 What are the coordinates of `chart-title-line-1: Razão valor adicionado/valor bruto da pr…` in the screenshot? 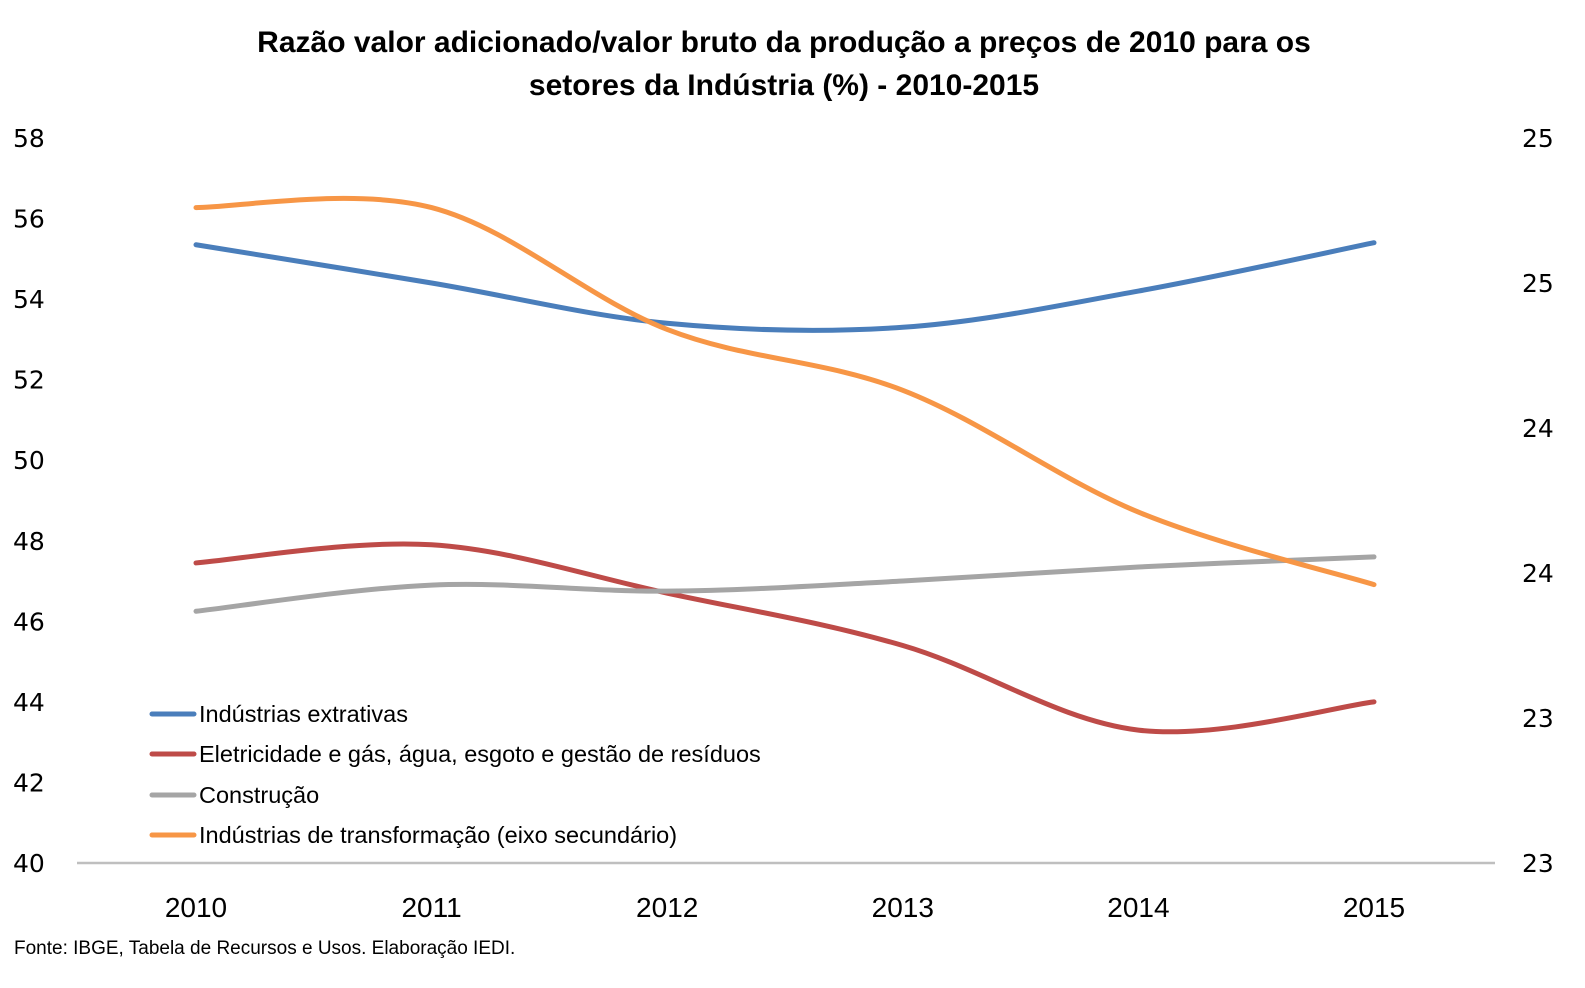 It's located at (784, 42).